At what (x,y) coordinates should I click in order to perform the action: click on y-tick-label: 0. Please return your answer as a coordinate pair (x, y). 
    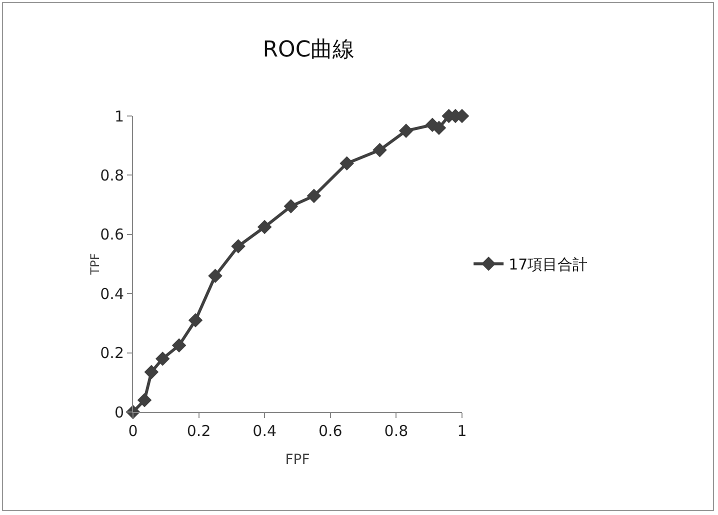
    Looking at the image, I should click on (119, 412).